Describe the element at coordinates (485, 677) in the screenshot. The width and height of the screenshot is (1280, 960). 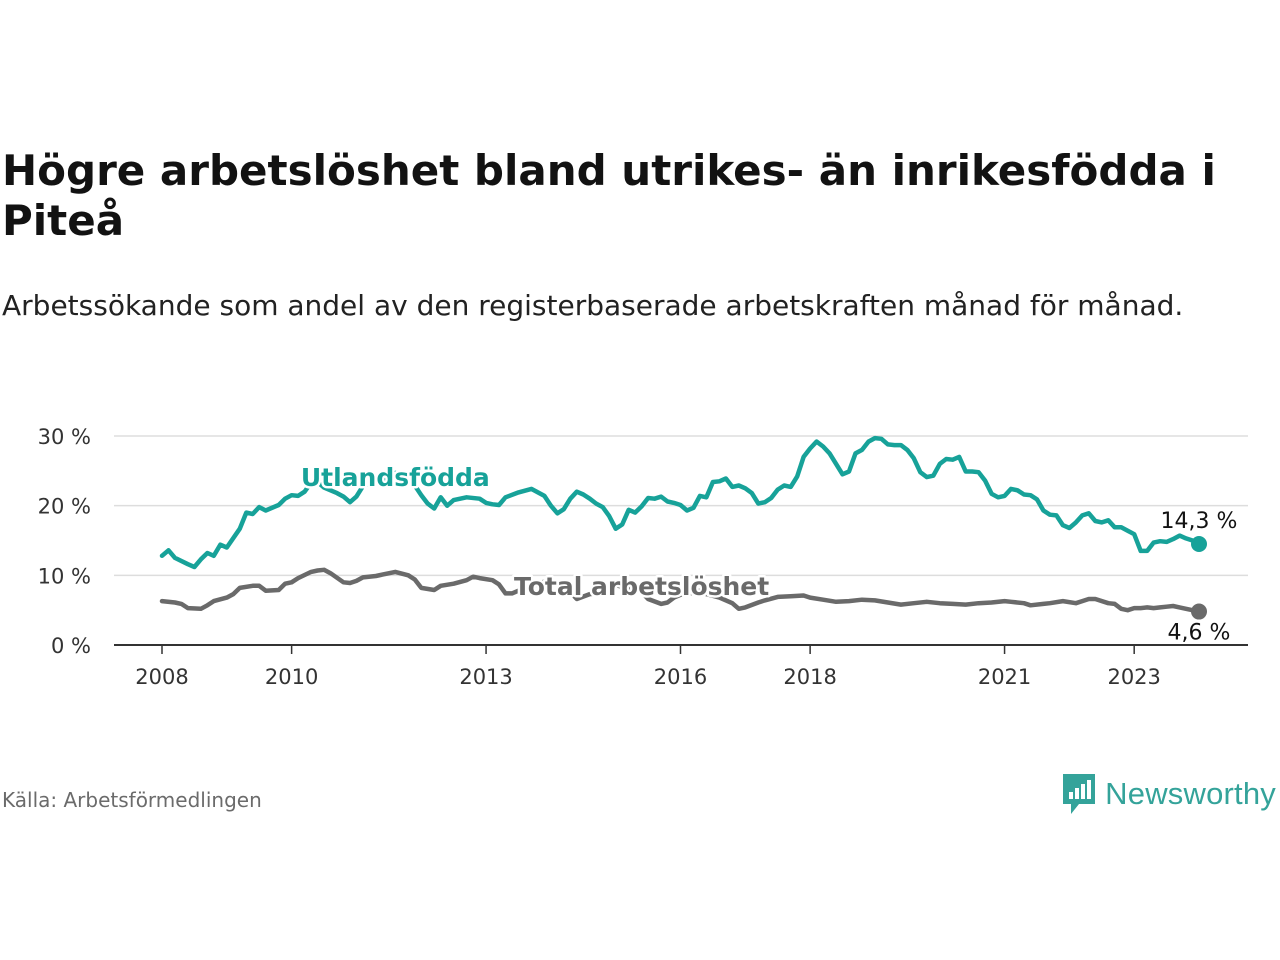
I see `x-tick-label: 2013` at that location.